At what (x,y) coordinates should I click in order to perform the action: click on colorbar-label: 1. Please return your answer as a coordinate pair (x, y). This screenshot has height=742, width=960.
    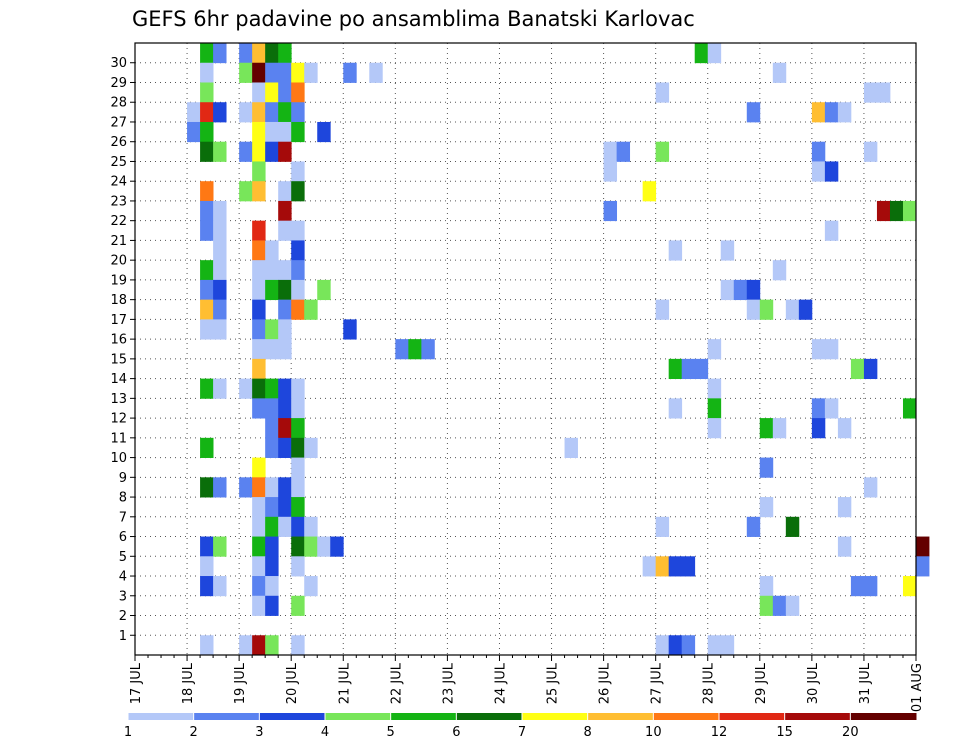
    Looking at the image, I should click on (128, 732).